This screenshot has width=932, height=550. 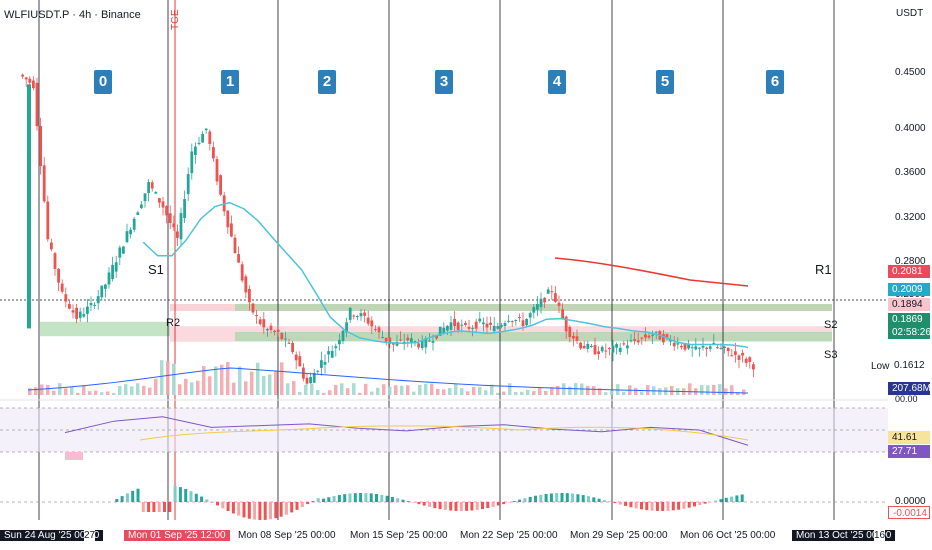 I want to click on price-tick: 0.4000, so click(x=910, y=128).